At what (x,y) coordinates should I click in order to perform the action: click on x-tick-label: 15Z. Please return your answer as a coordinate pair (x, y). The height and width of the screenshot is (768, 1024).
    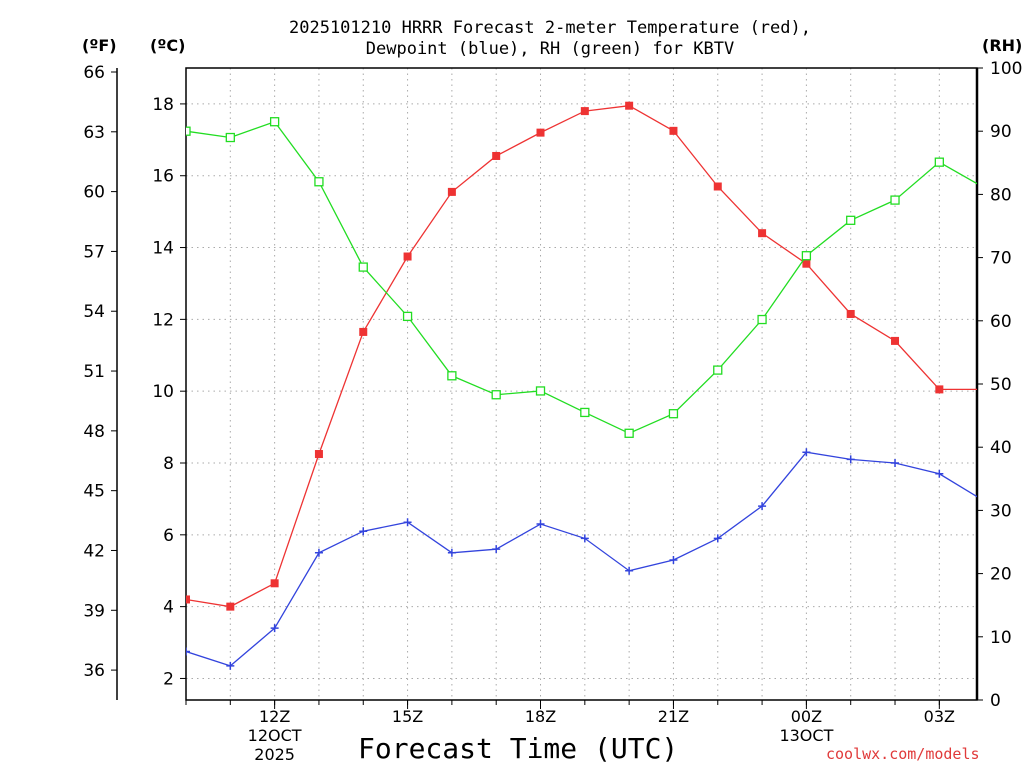
    Looking at the image, I should click on (407, 716).